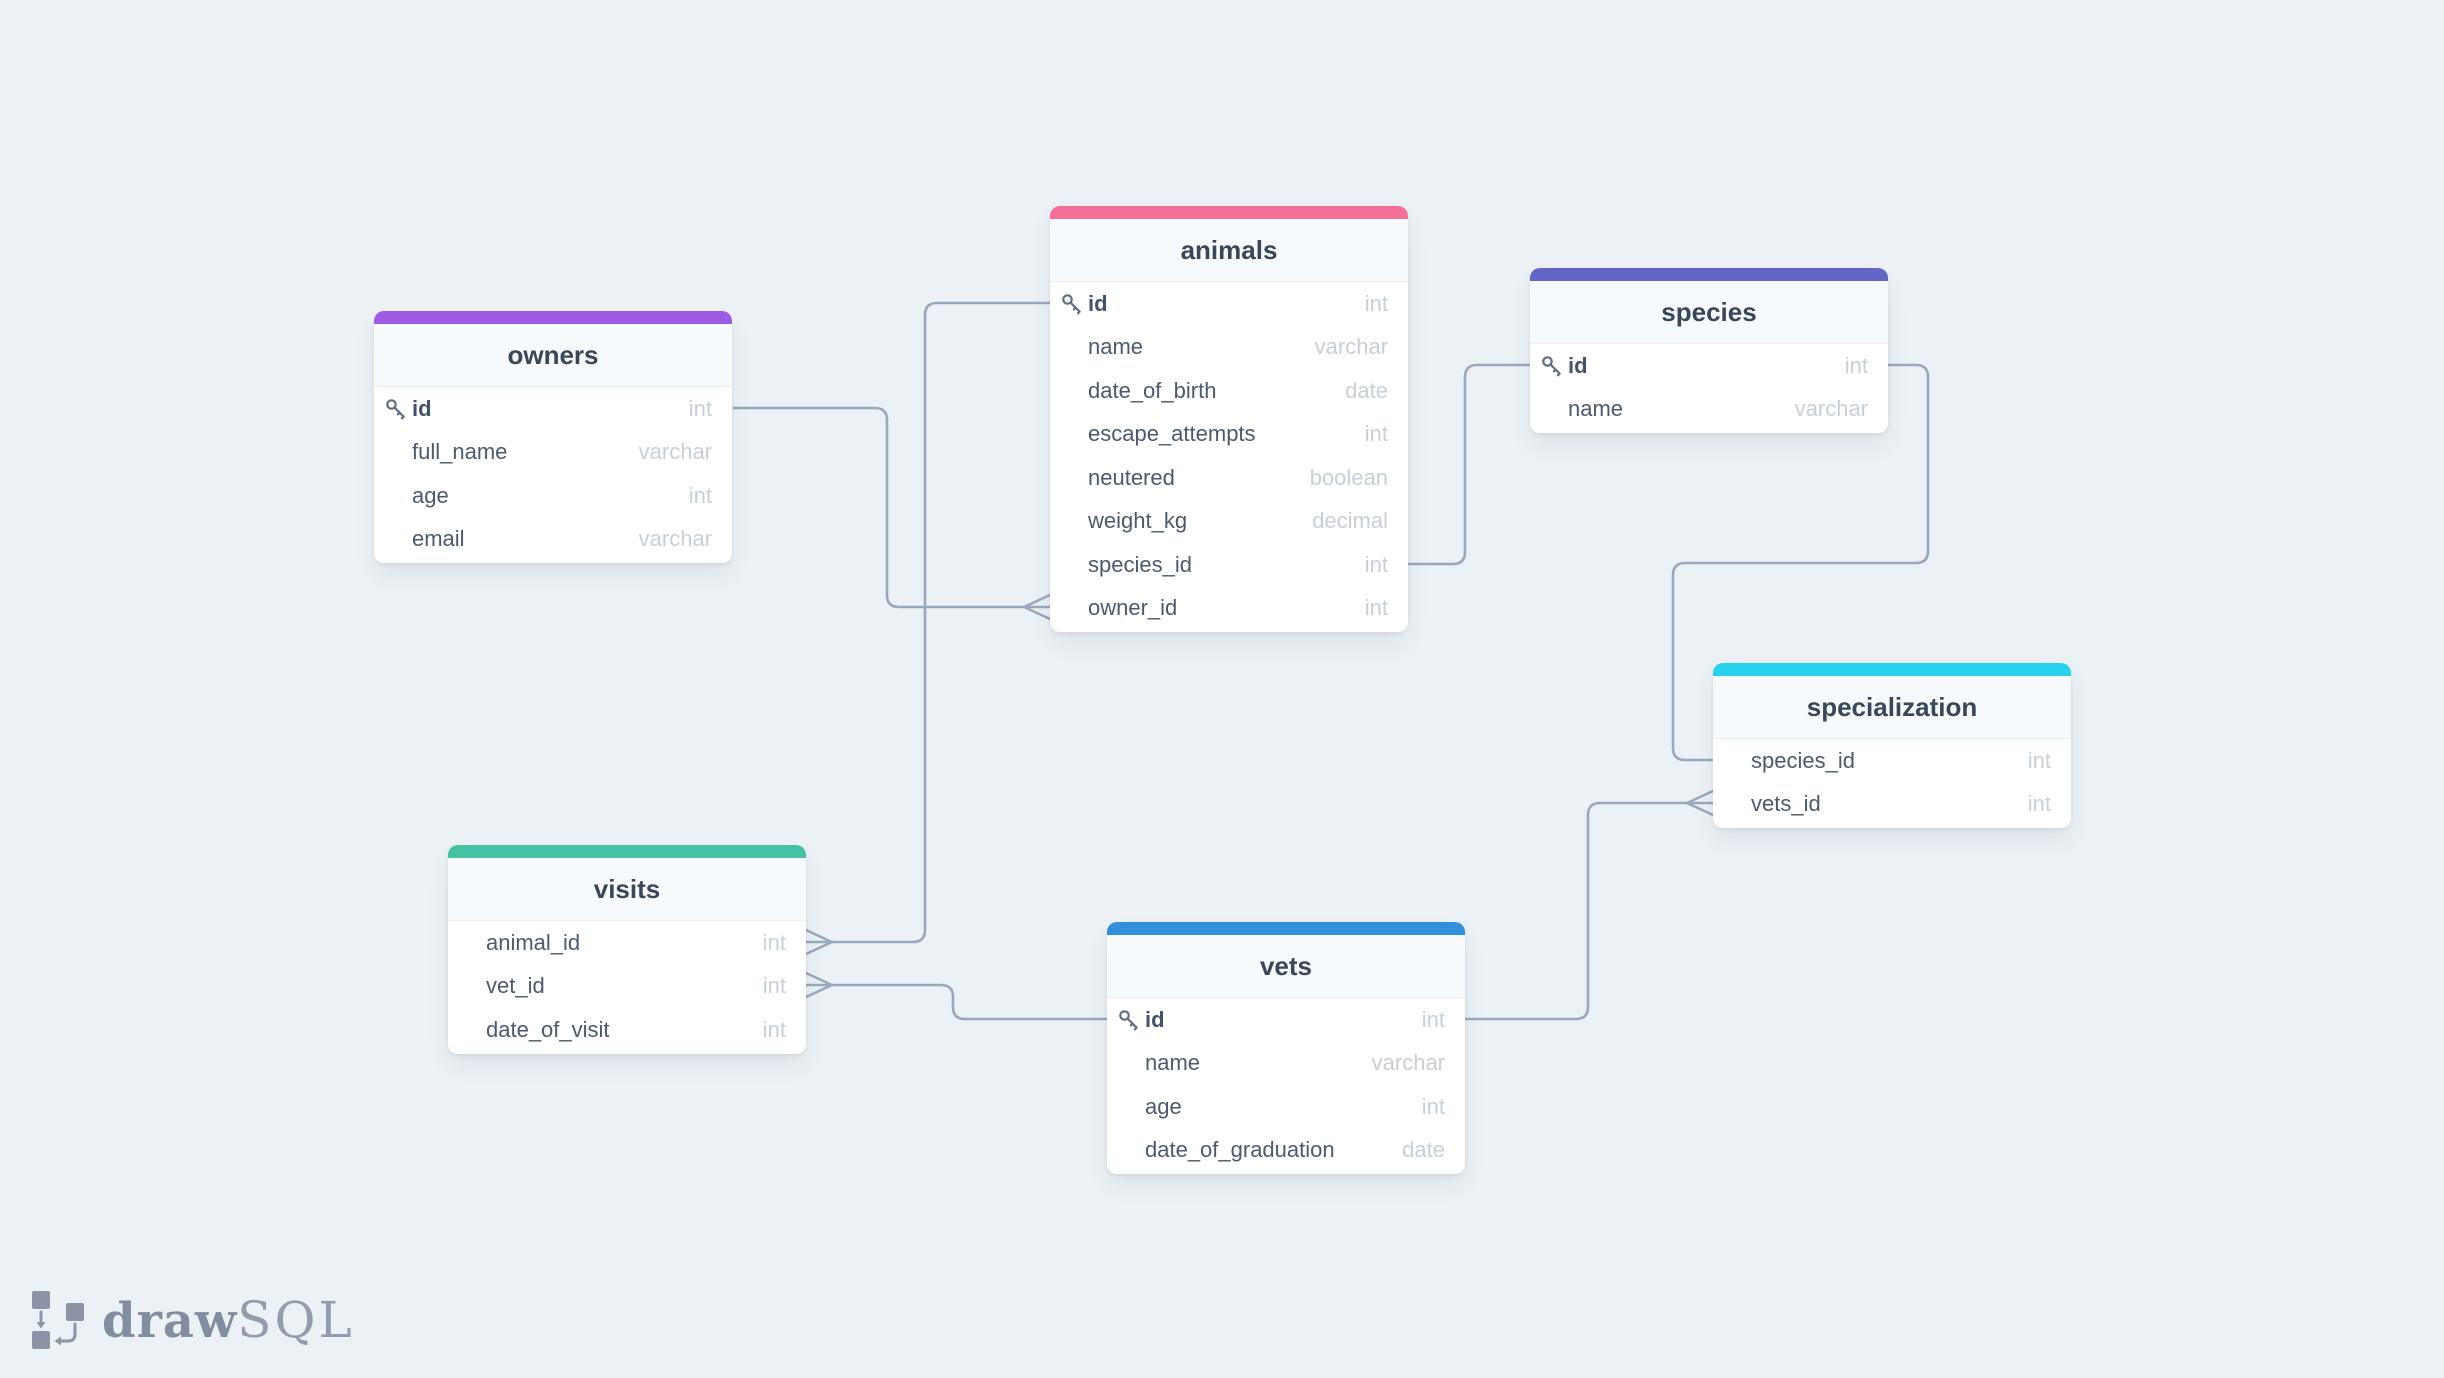 The image size is (2444, 1378). I want to click on relationship-visits-animals, so click(941, 622).